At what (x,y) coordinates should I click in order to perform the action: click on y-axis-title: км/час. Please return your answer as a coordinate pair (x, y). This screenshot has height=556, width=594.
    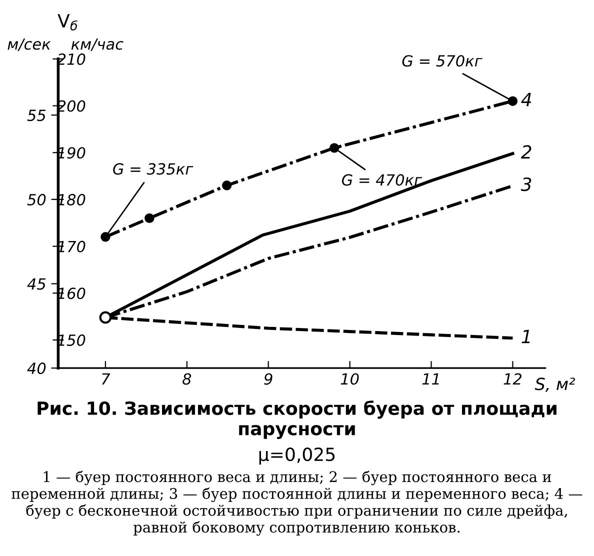
    Looking at the image, I should click on (97, 44).